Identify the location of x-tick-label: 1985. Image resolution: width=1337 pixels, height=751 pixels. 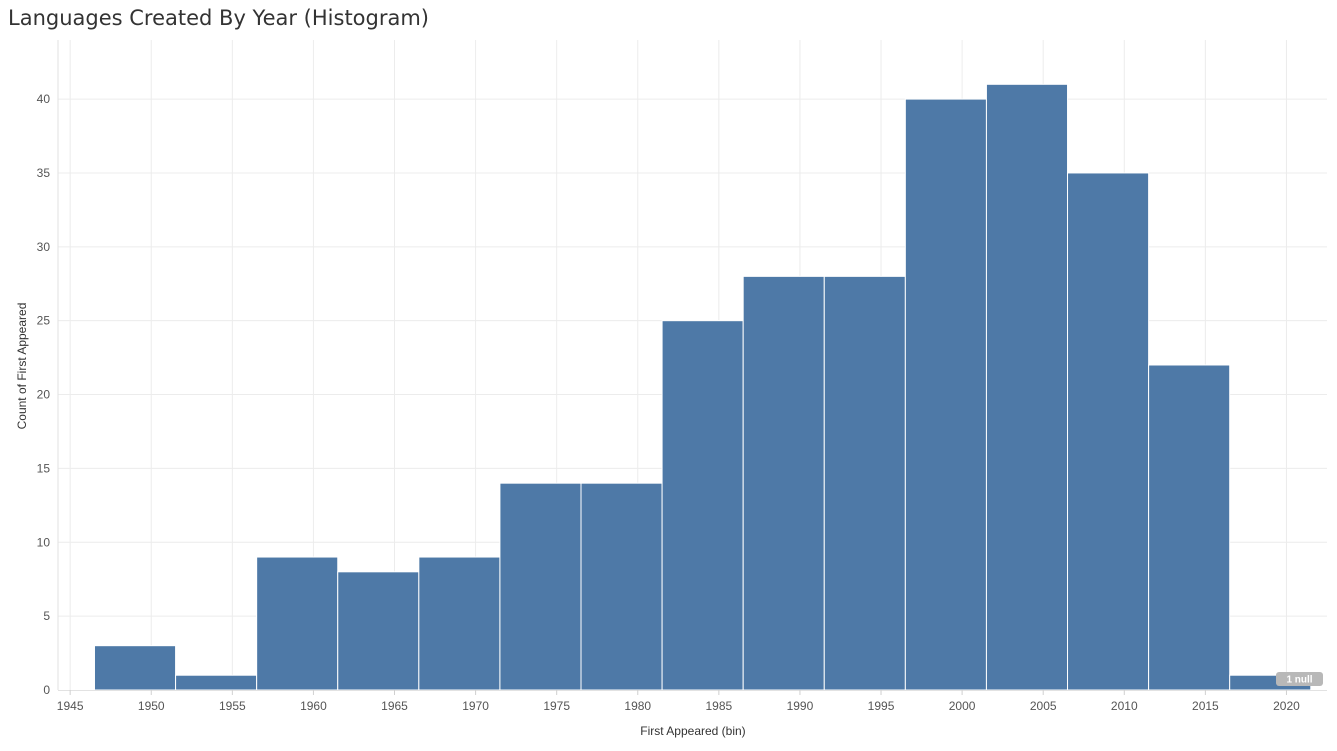
(719, 706).